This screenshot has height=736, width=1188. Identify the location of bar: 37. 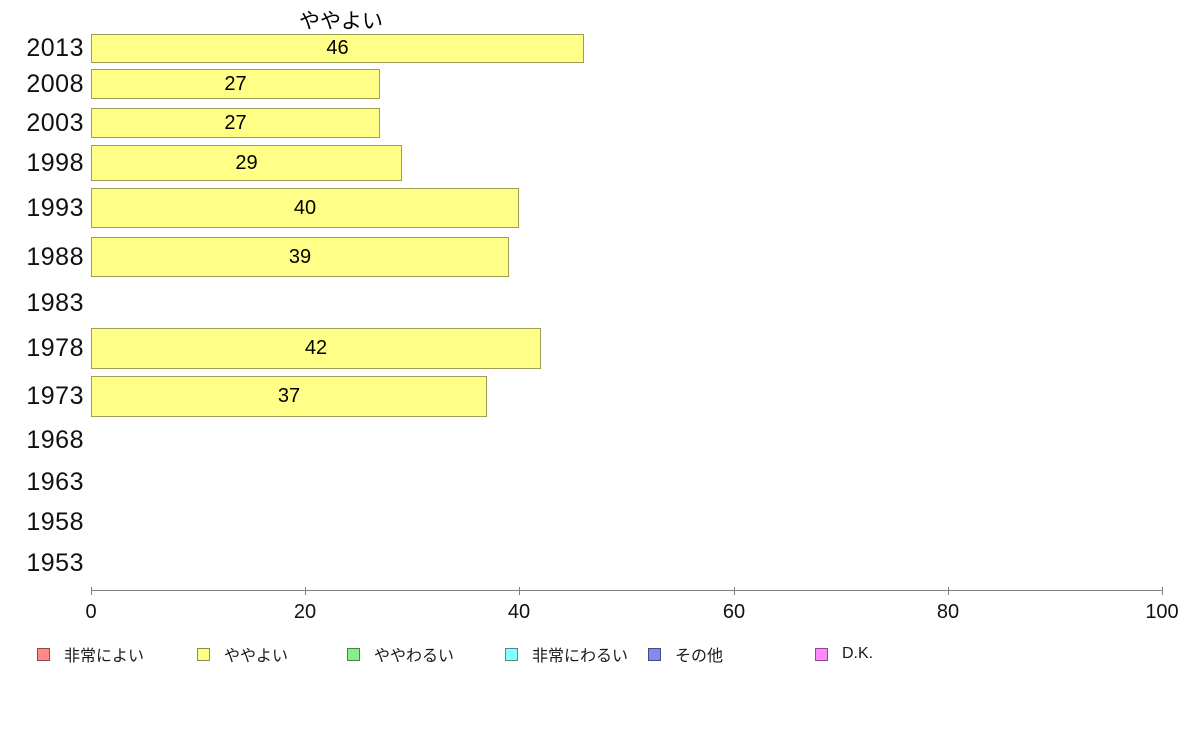
(289, 396).